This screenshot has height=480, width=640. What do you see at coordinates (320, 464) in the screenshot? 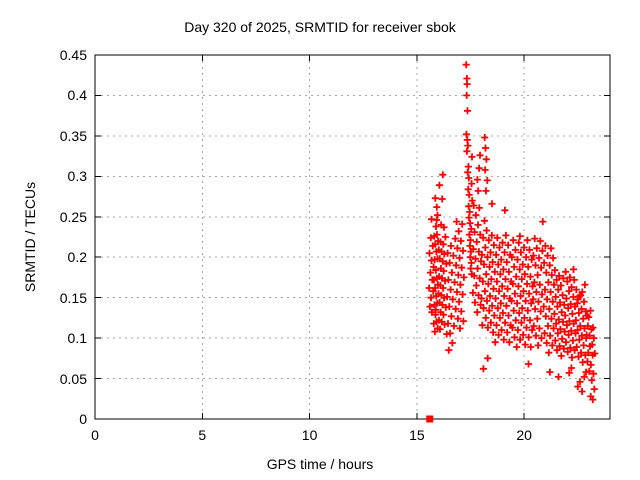
I see `x-axis-label: GPS time / hours` at bounding box center [320, 464].